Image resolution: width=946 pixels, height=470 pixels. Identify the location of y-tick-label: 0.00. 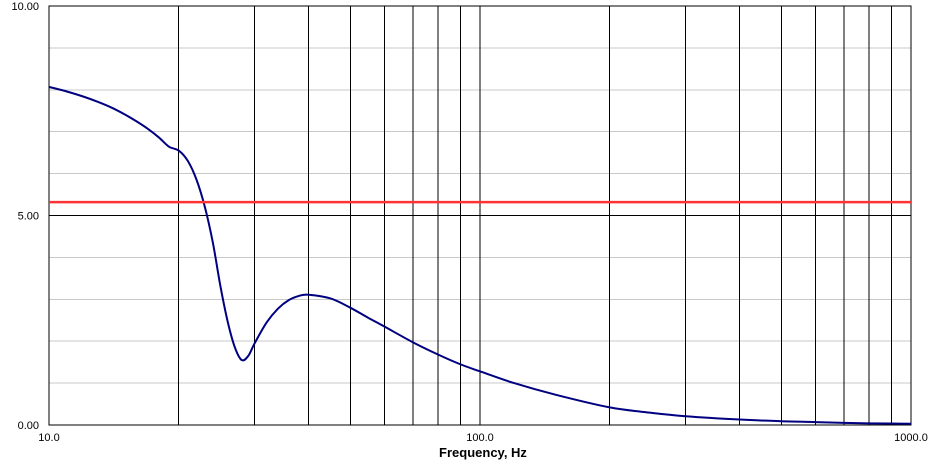
(28, 426).